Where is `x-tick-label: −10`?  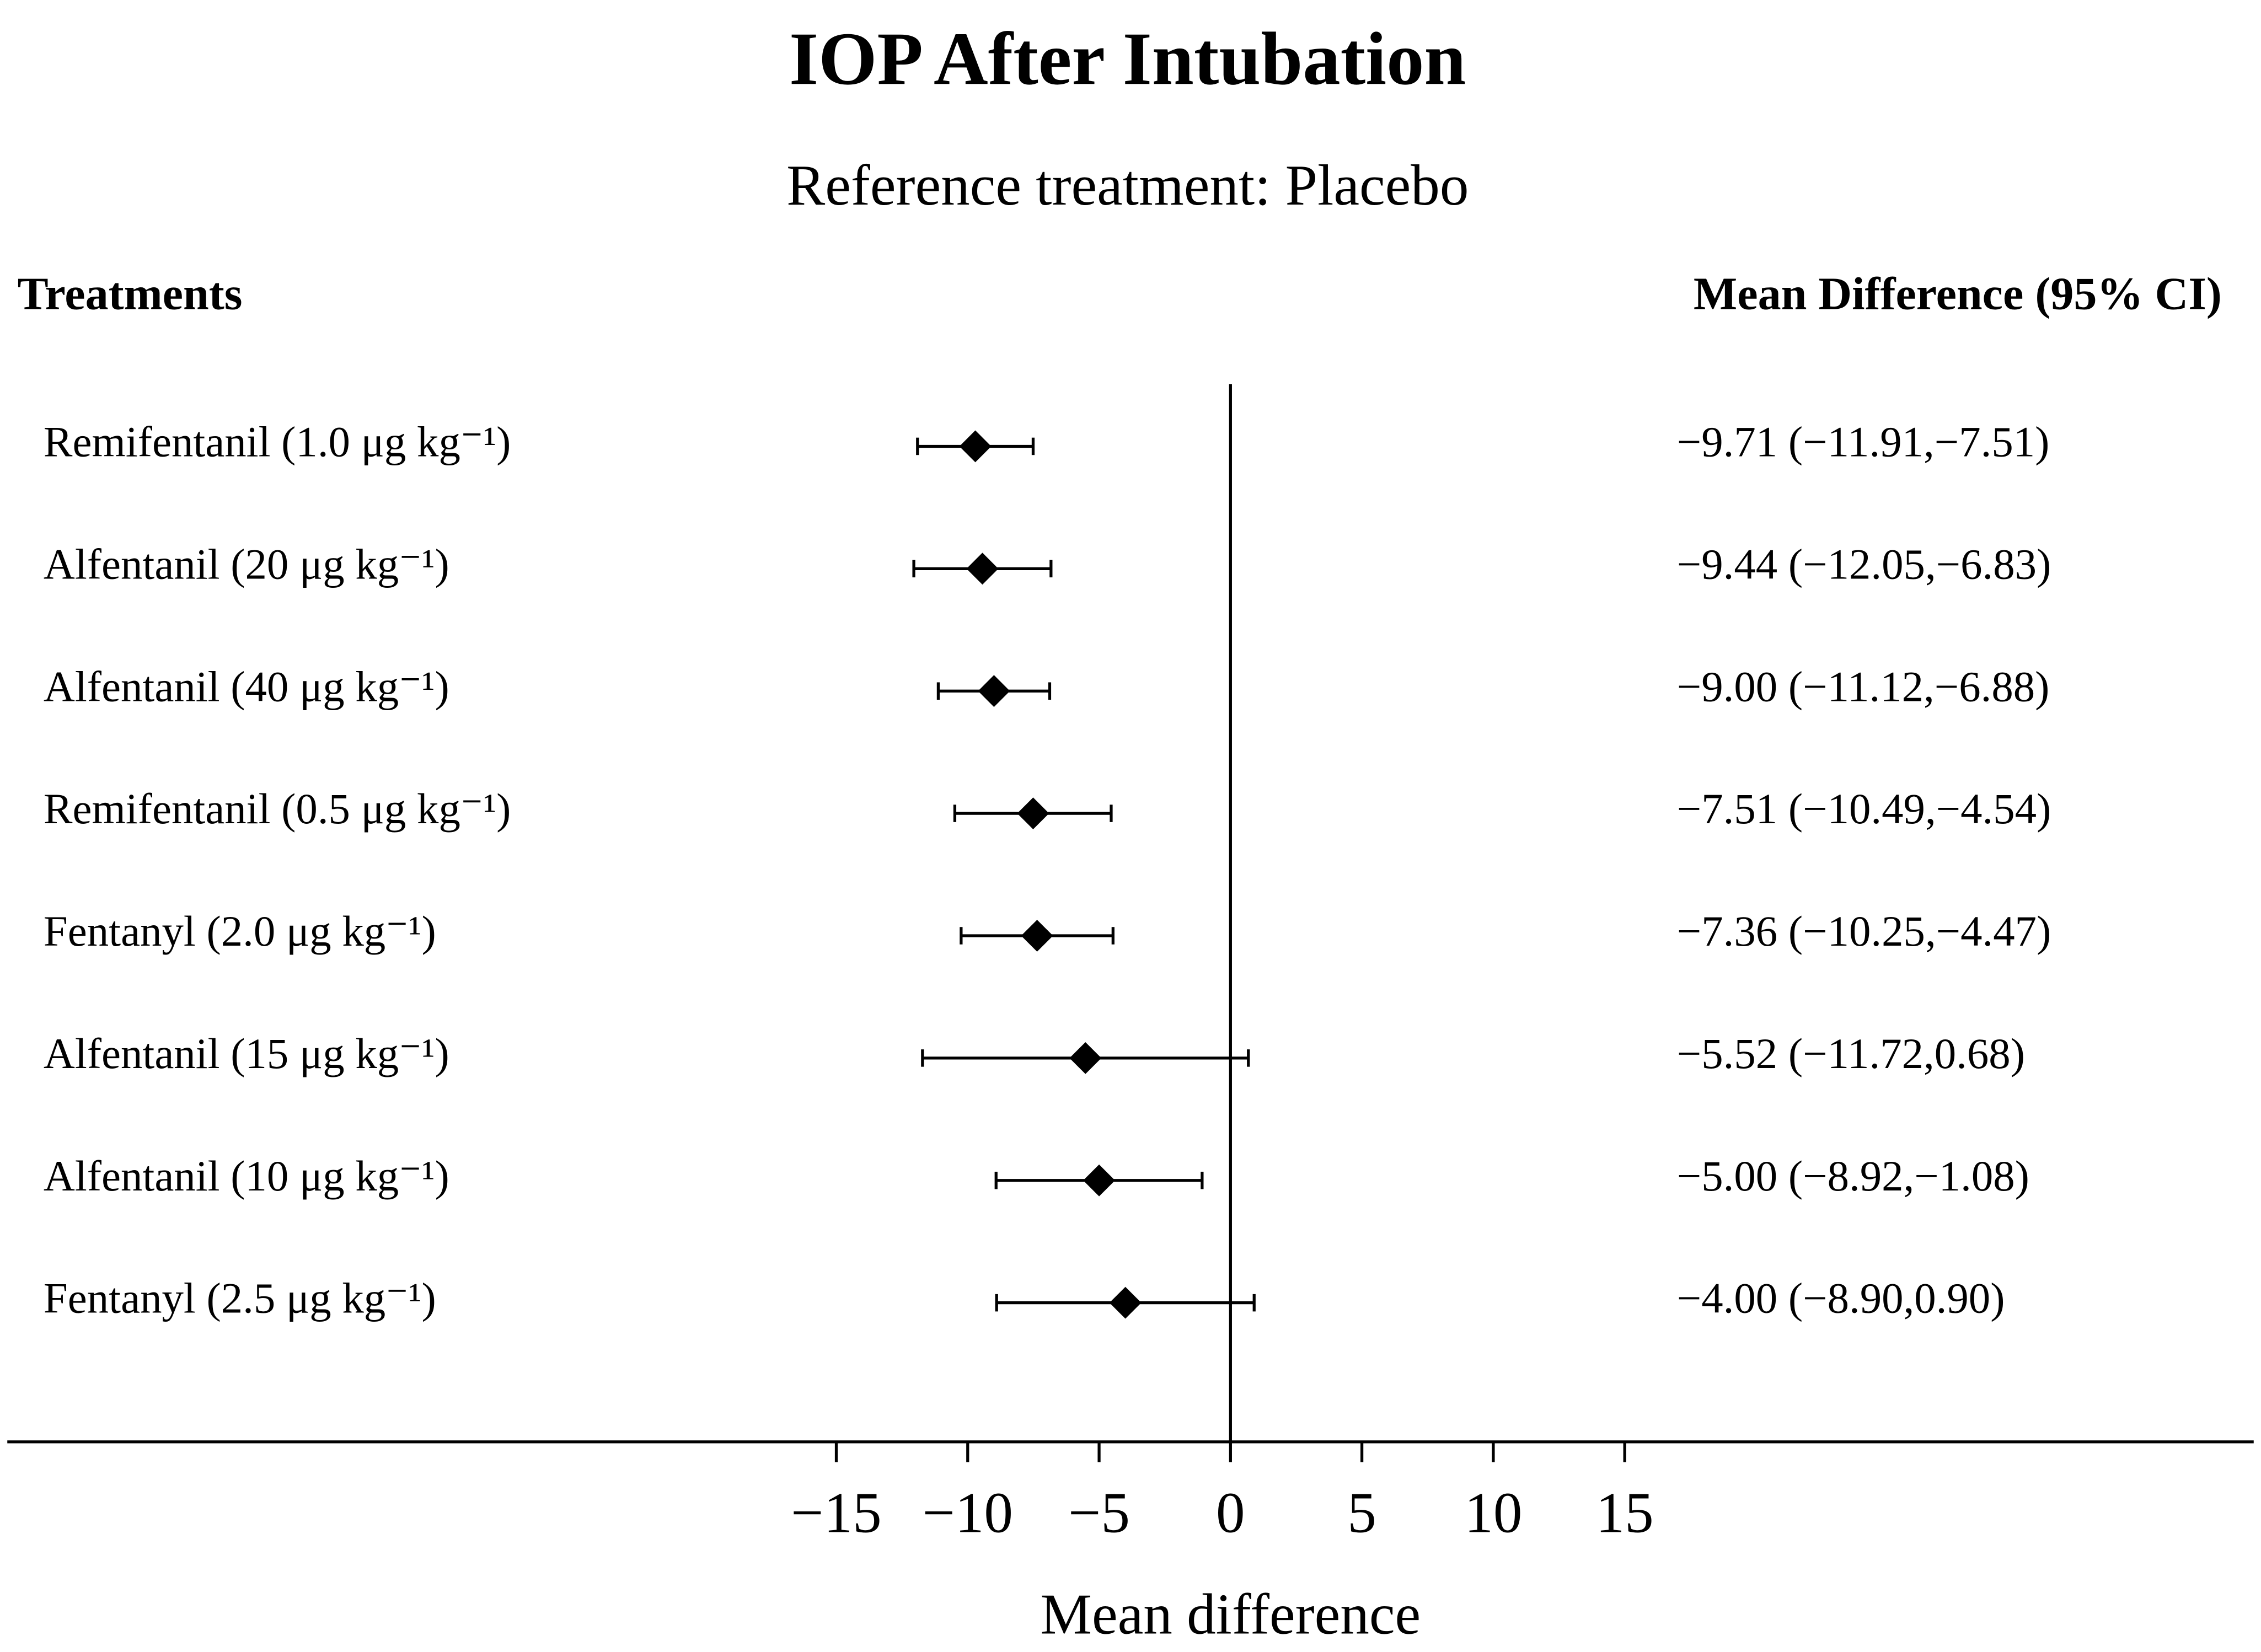 x-tick-label: −10 is located at coordinates (968, 1512).